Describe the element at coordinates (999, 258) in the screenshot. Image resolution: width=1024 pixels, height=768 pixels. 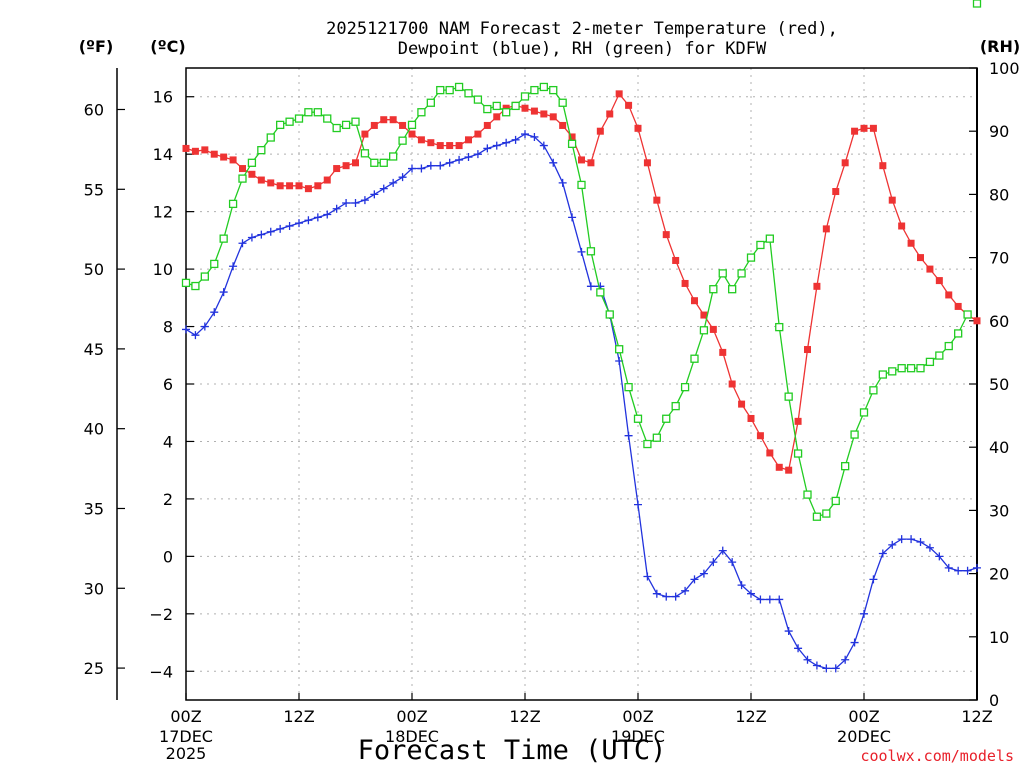
I see `rh-tick-label: 70` at that location.